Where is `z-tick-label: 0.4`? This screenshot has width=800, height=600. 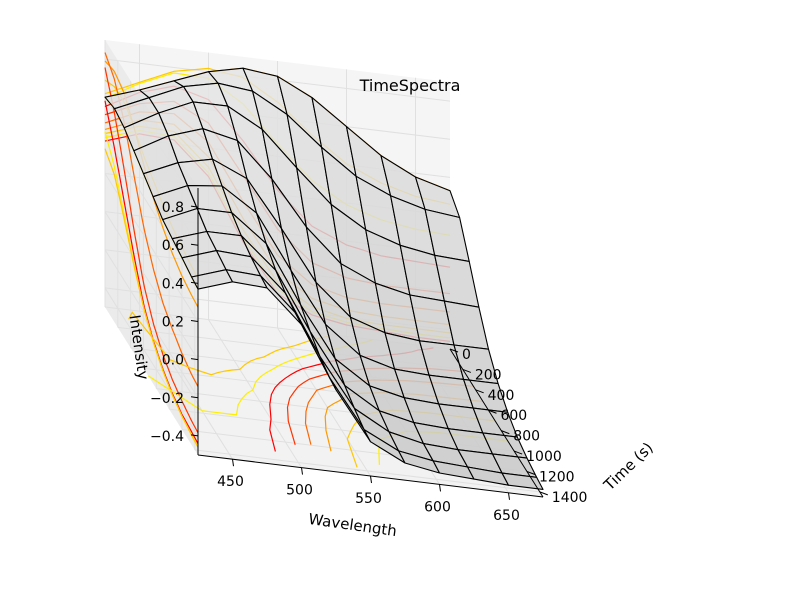 z-tick-label: 0.4 is located at coordinates (173, 284).